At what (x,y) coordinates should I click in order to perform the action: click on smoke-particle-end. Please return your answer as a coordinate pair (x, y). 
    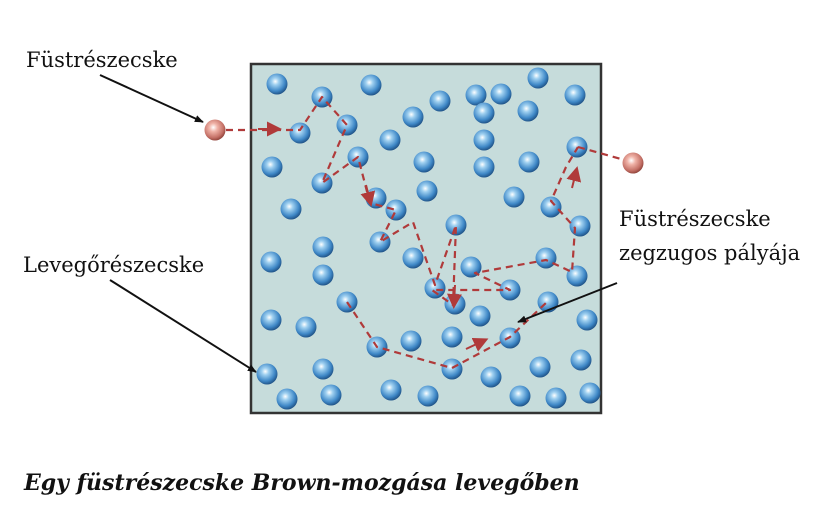
    Looking at the image, I should click on (633, 163).